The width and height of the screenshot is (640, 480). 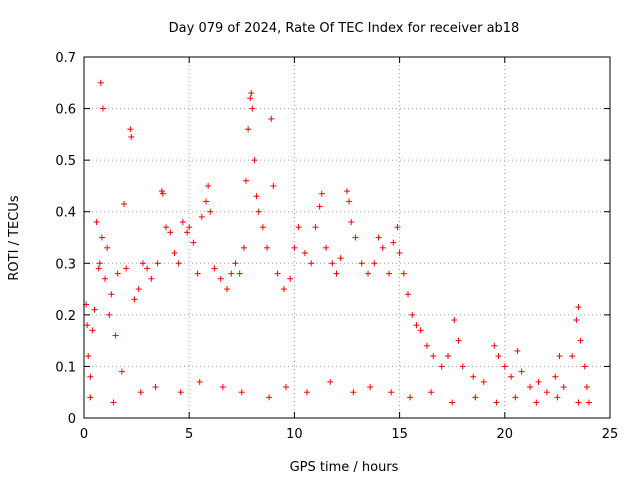 I want to click on x-tick-label: 25, so click(x=610, y=434).